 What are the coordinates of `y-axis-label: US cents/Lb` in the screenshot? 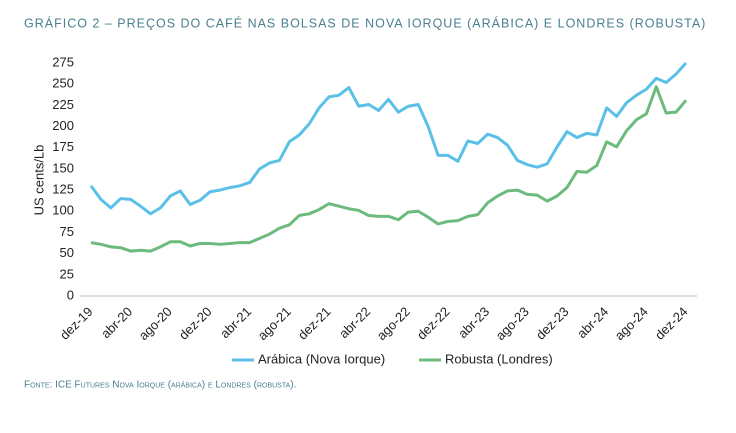 It's located at (38, 180).